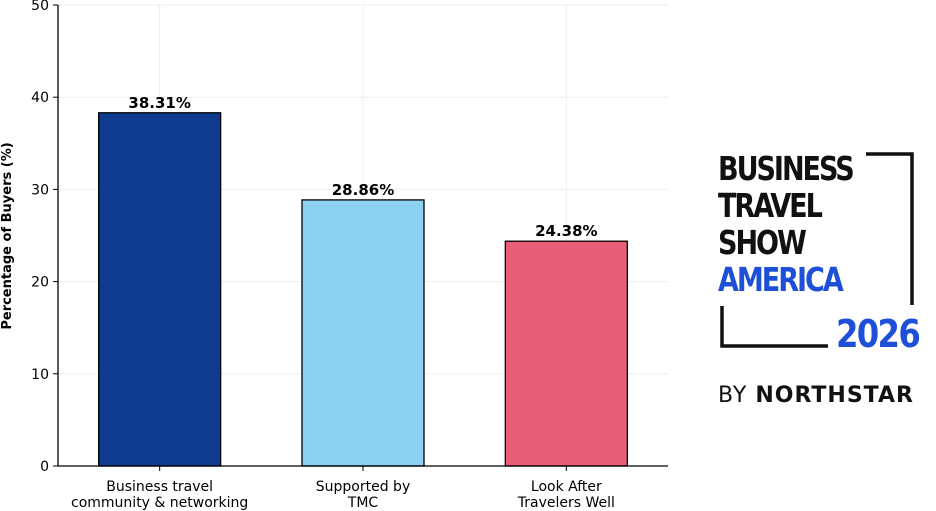 This screenshot has height=511, width=936. Describe the element at coordinates (45, 237) in the screenshot. I see `y-axis: 0 10 20 30 40 50` at that location.